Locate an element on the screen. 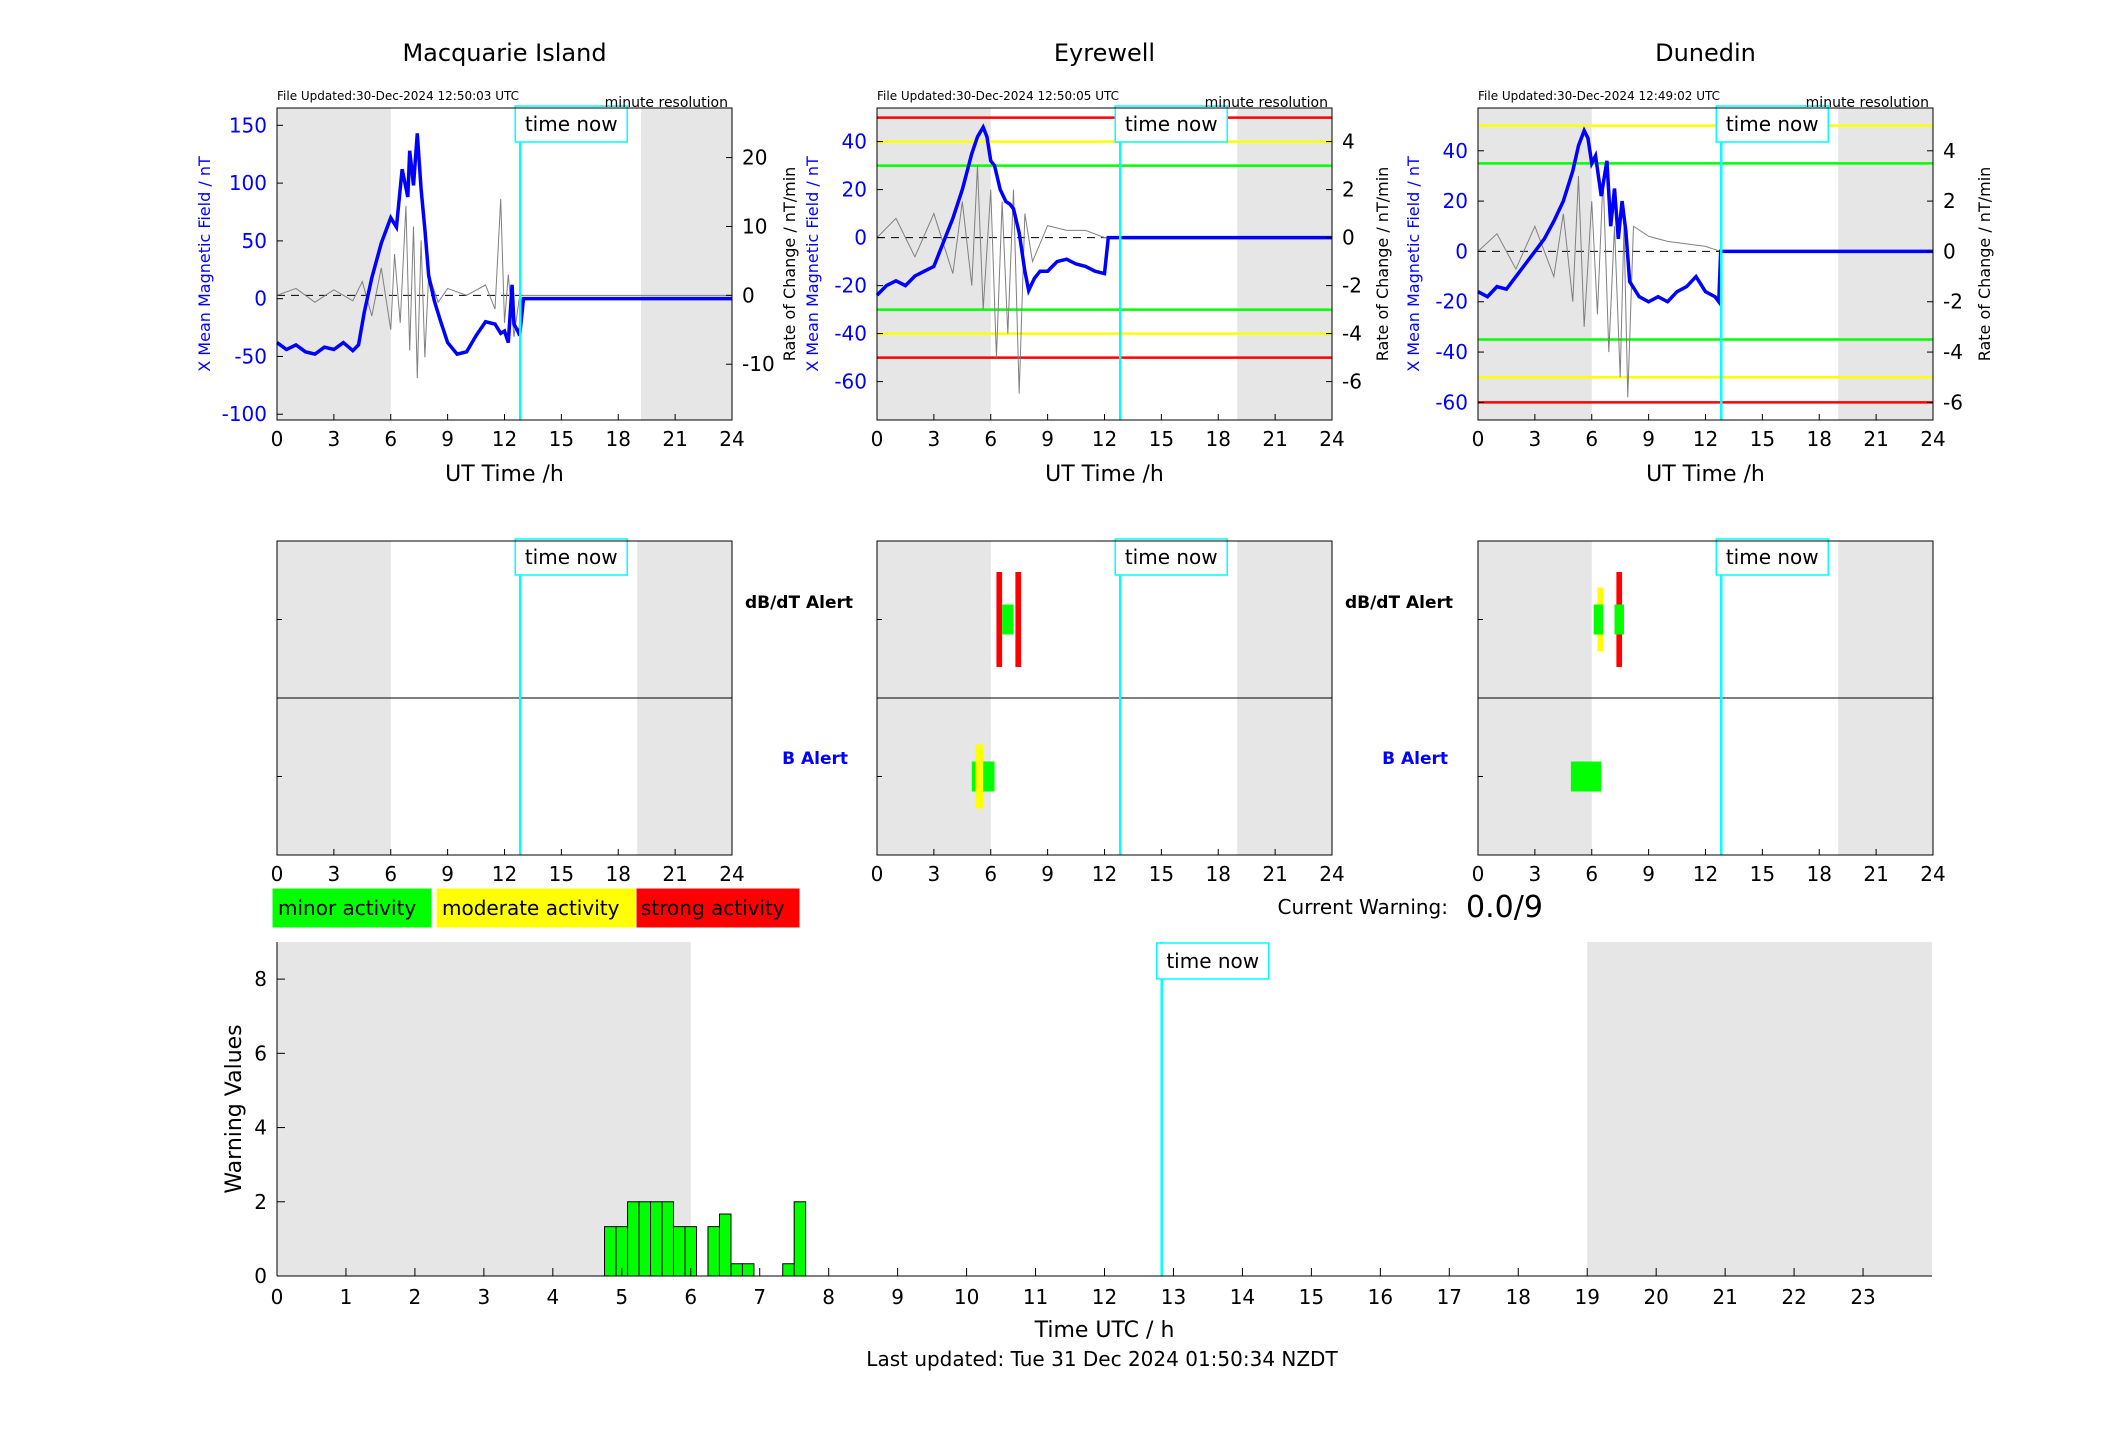 Image resolution: width=2117 pixels, height=1437 pixels. legend-minor-label: minor activity is located at coordinates (347, 908).